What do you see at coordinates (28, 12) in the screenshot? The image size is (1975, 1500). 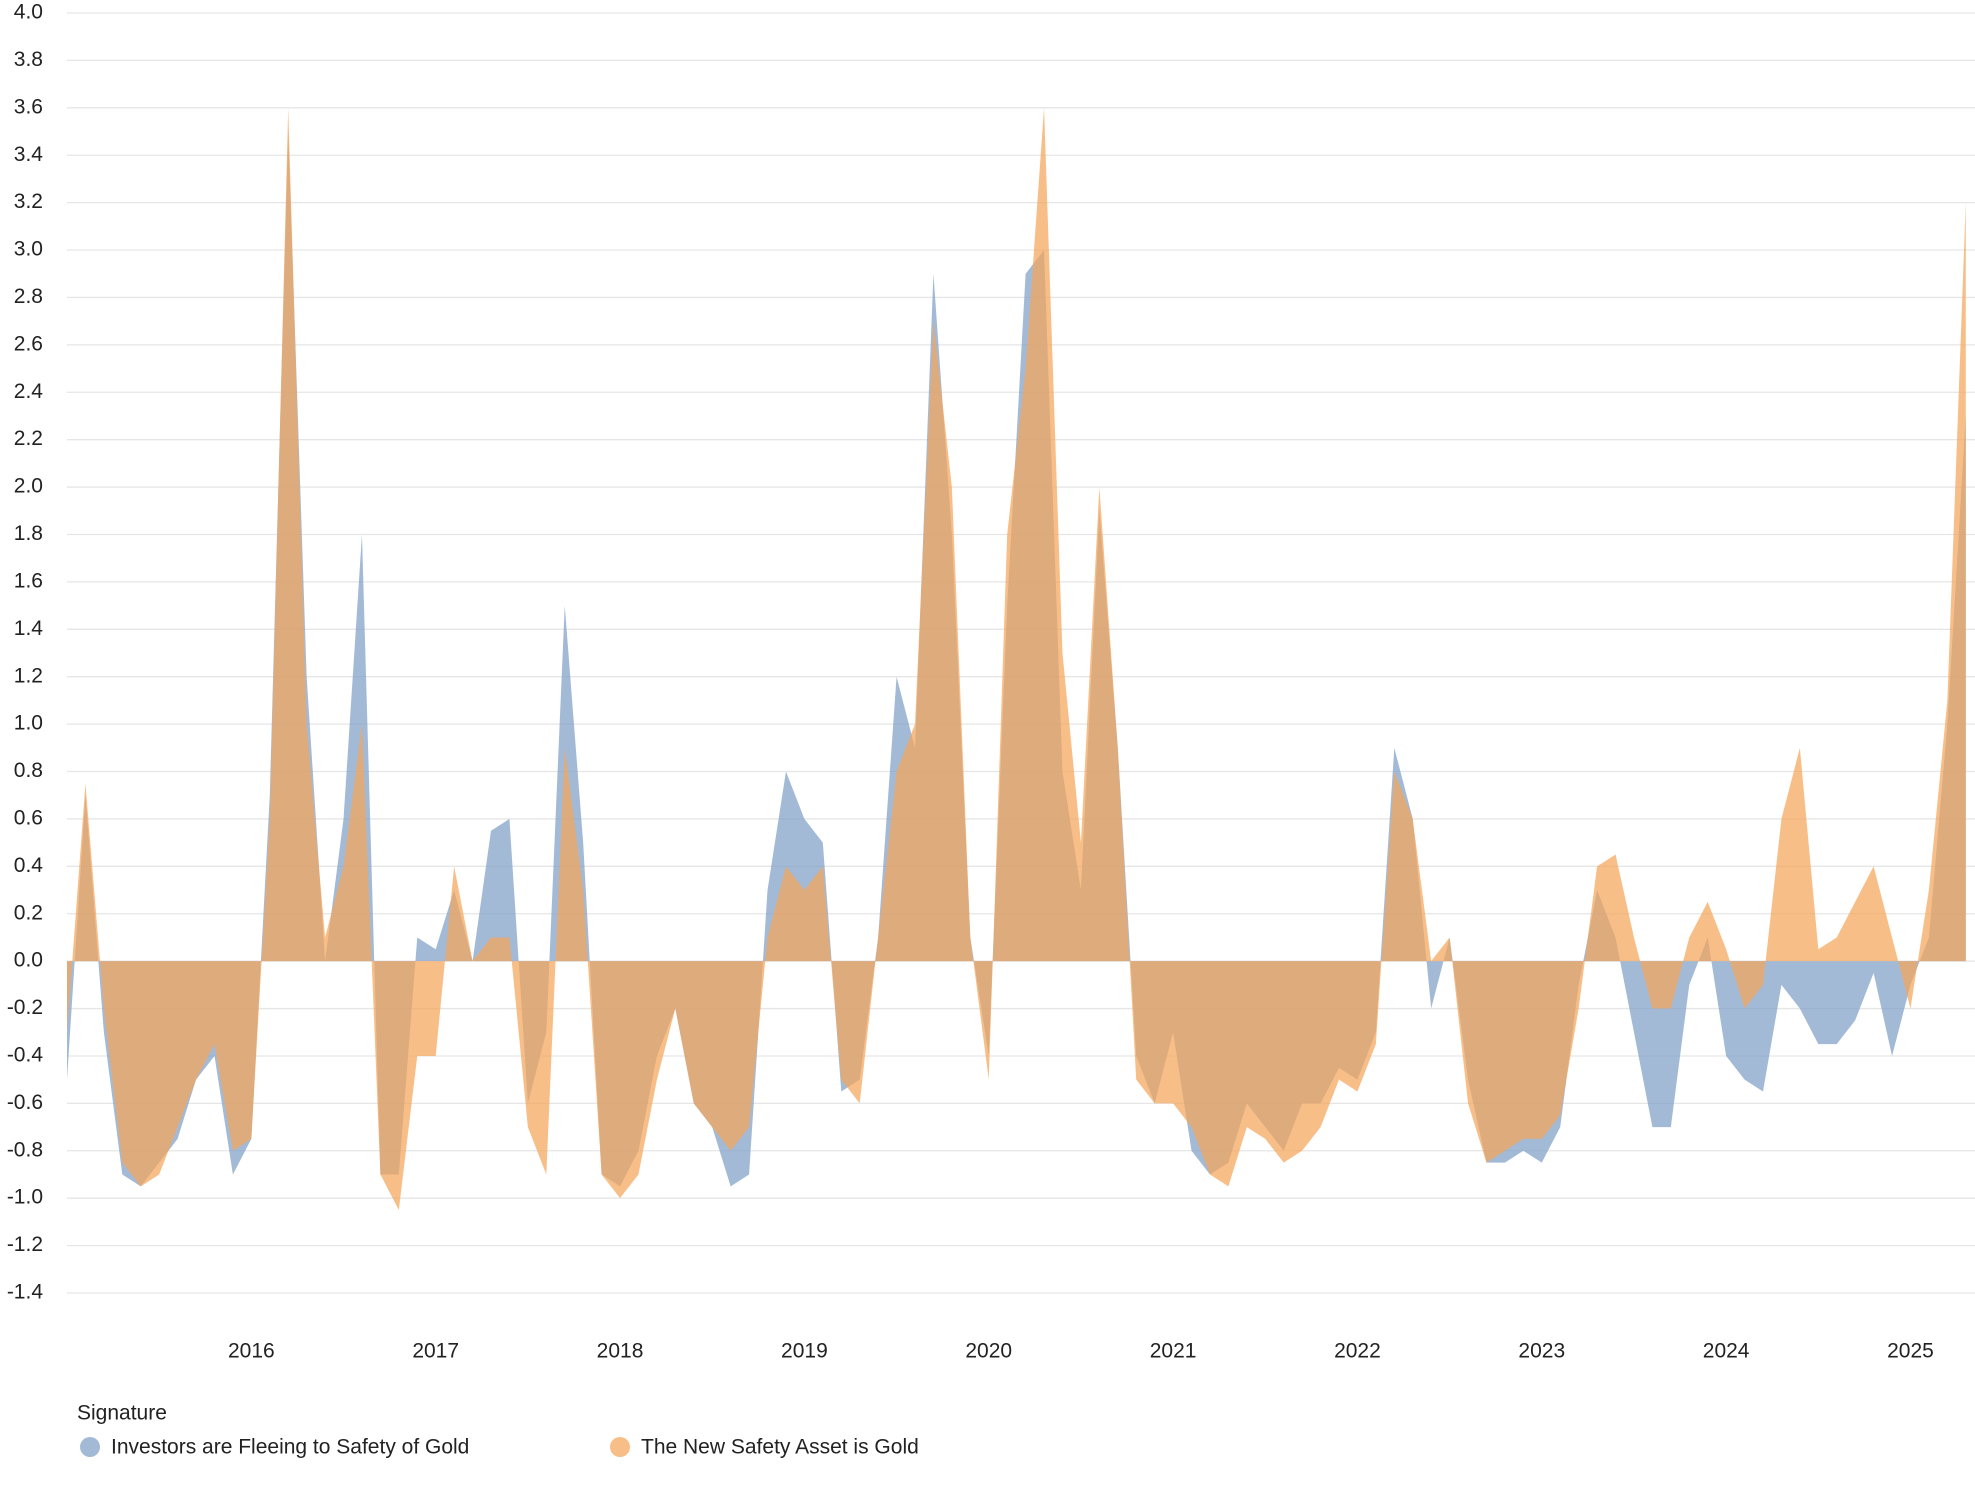 I see `y-tick-label: 4.0` at bounding box center [28, 12].